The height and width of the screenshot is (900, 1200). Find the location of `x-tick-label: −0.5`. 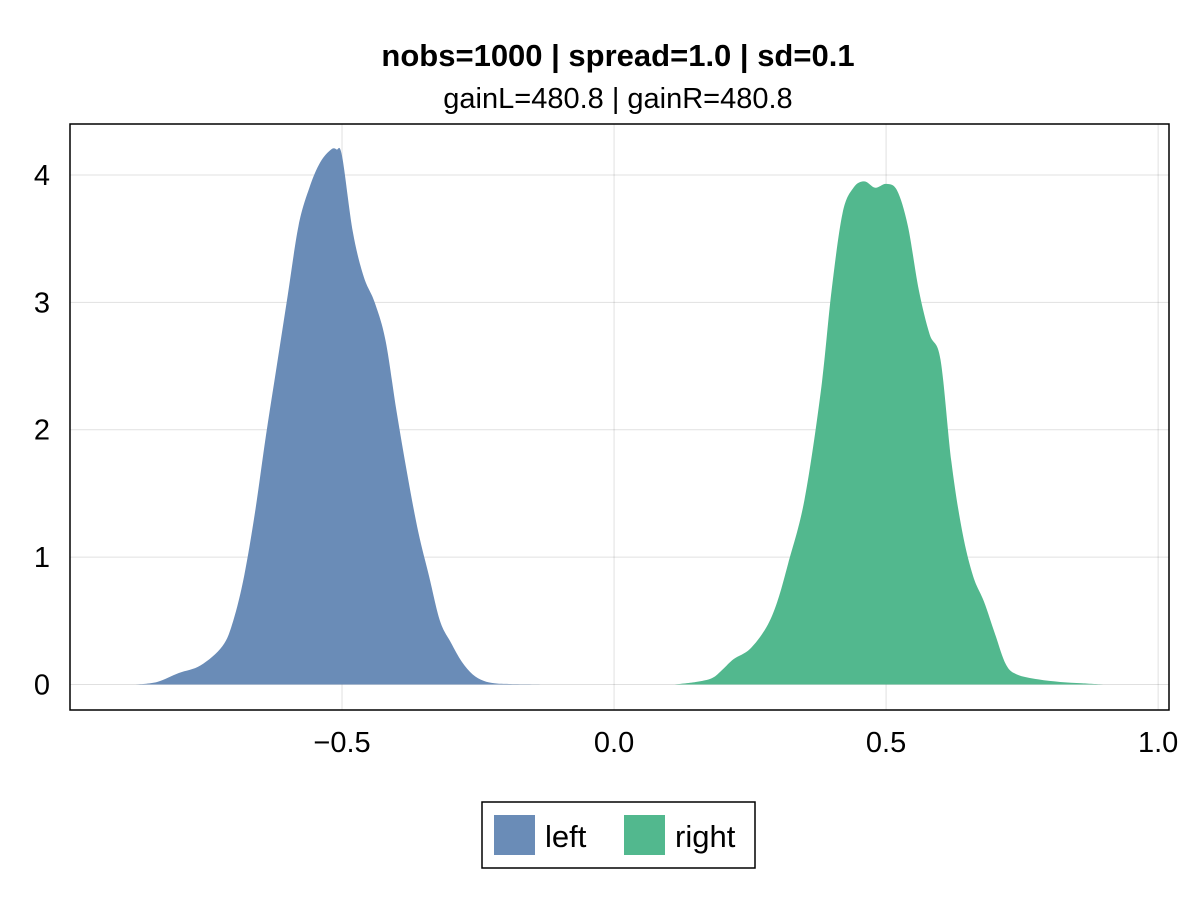

x-tick-label: −0.5 is located at coordinates (341, 743).